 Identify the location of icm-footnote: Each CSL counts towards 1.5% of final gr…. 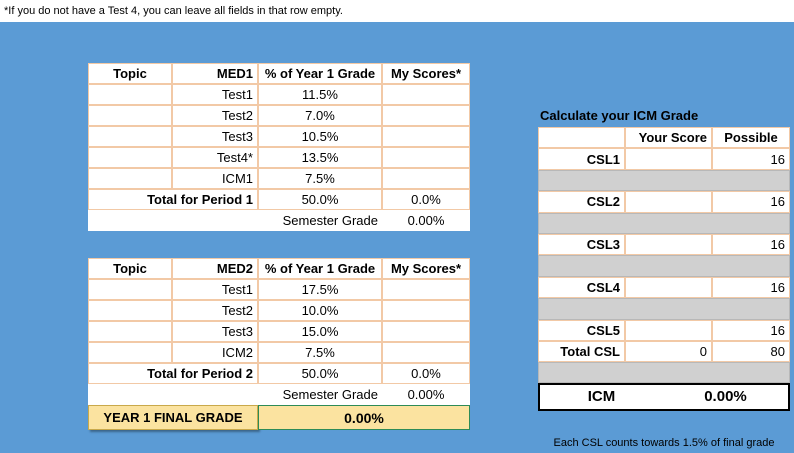
(664, 442).